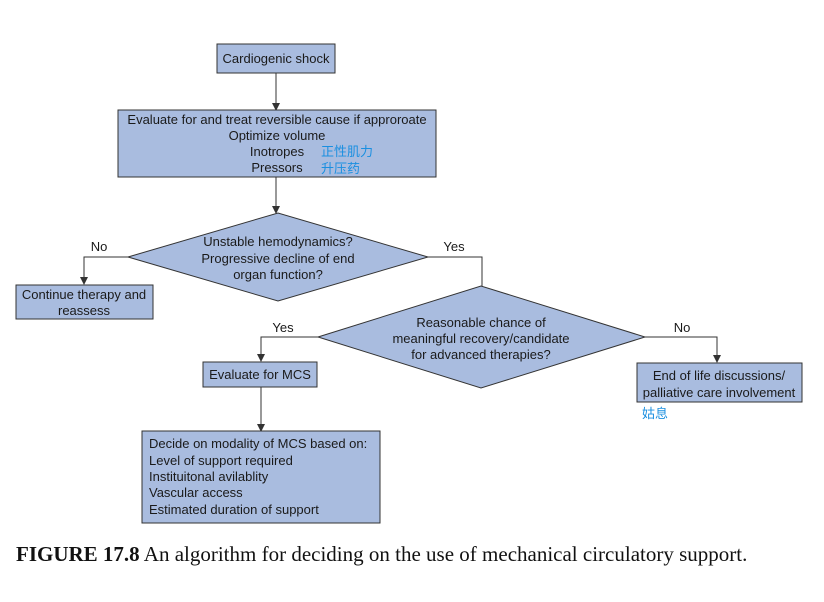  What do you see at coordinates (347, 152) in the screenshot?
I see `annotation-inotropes: 正性肌力` at bounding box center [347, 152].